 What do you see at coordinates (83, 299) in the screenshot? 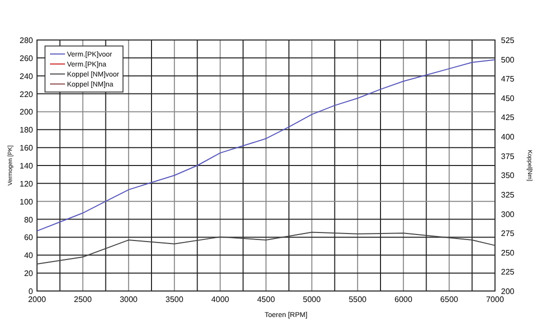
I see `x-tick-label: 2500` at bounding box center [83, 299].